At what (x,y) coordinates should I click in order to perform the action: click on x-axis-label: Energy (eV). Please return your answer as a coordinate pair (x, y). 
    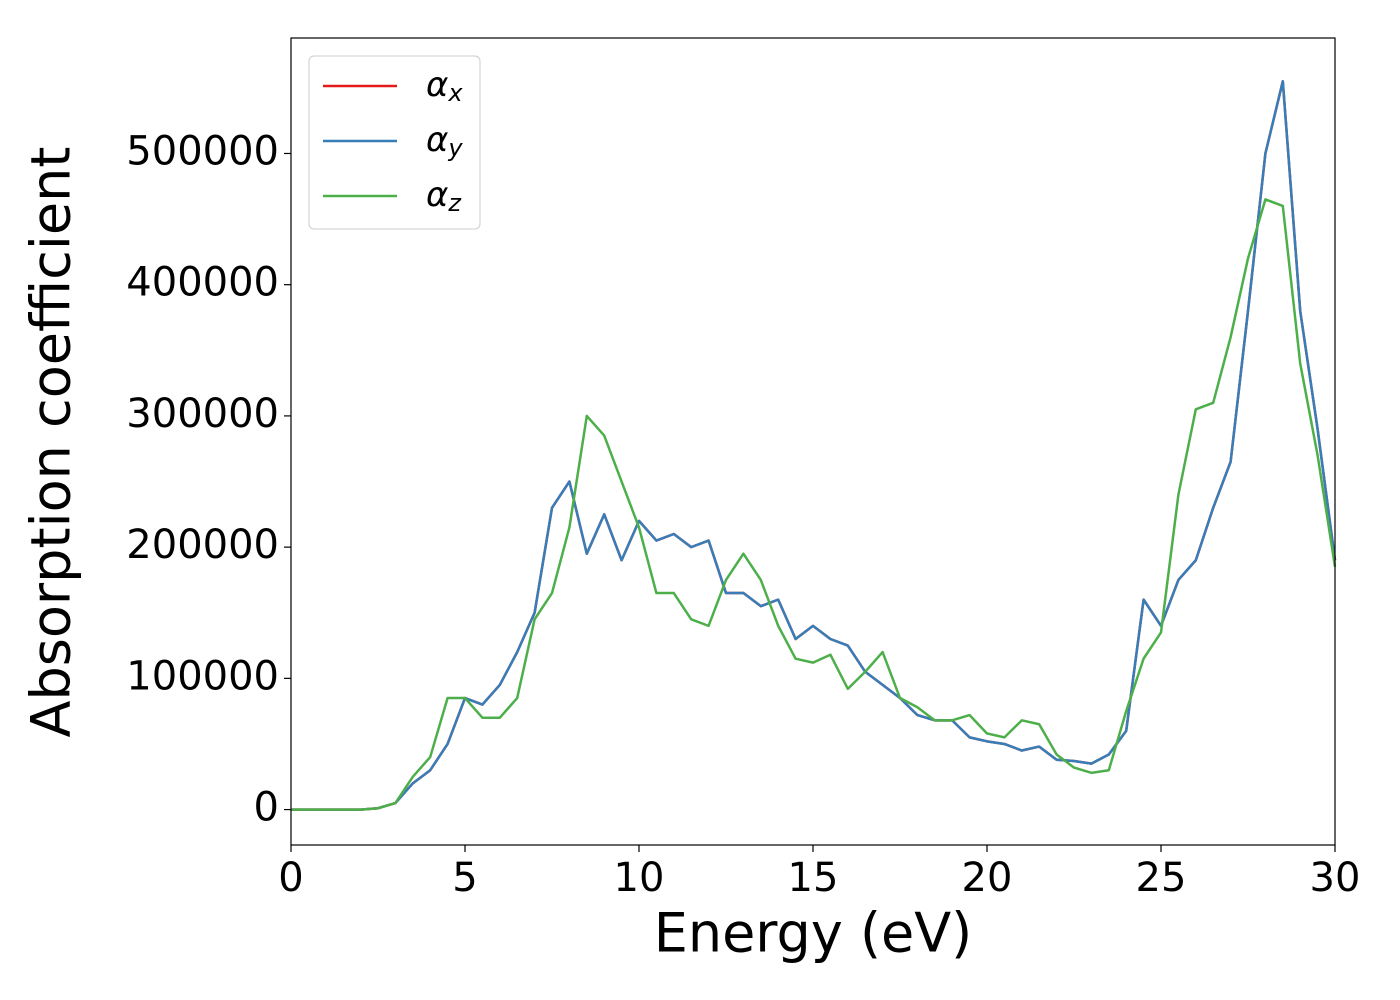
    Looking at the image, I should click on (813, 933).